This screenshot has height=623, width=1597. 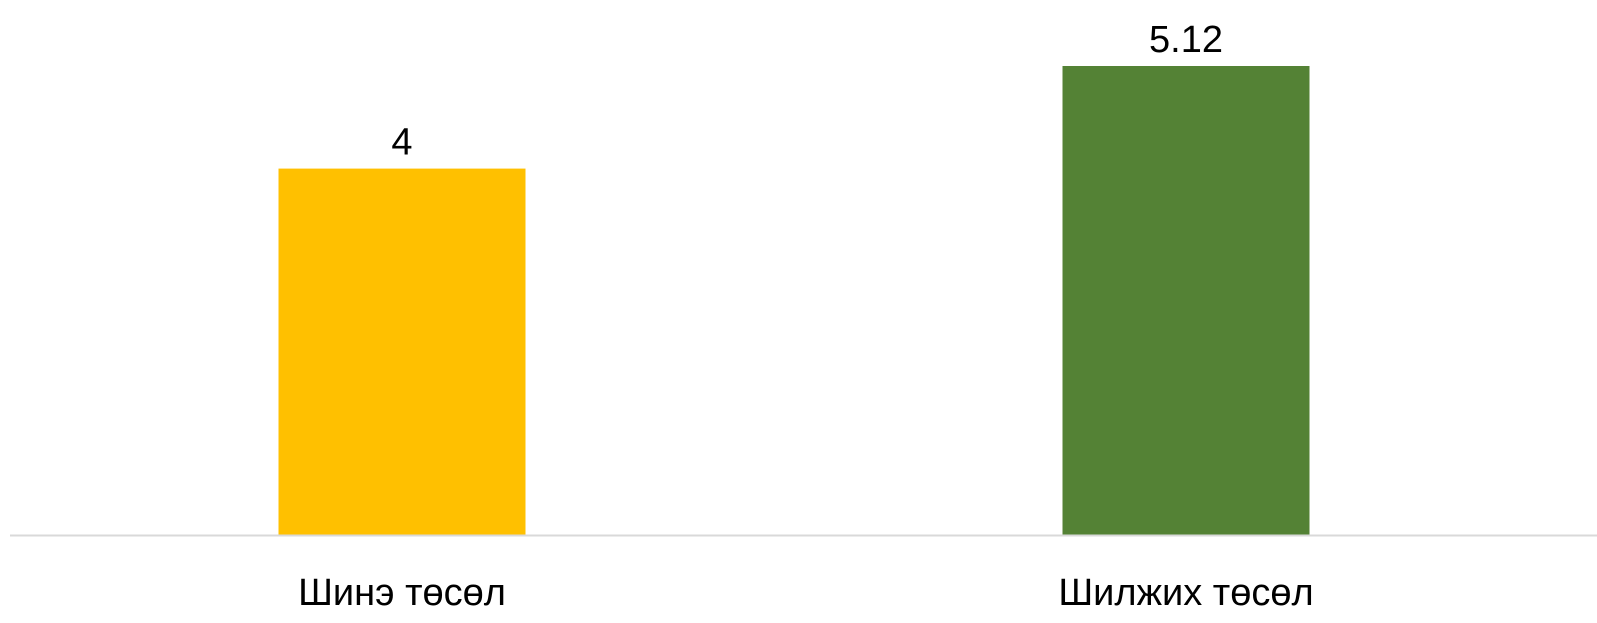 I want to click on data-label-2: 5.12, so click(x=1186, y=40).